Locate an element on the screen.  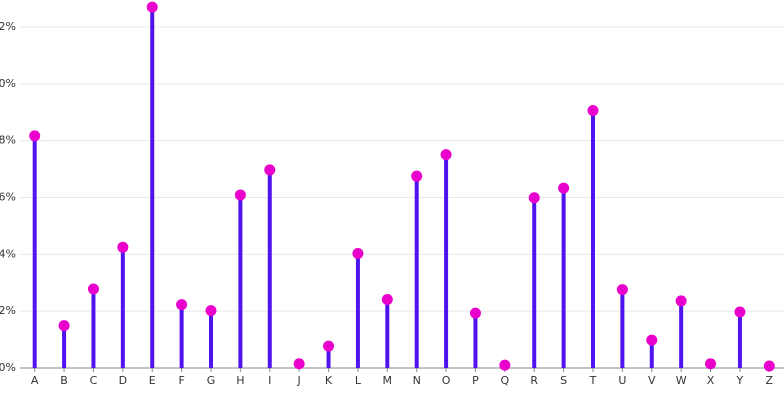
y-tick-label: 10% is located at coordinates (8, 83).